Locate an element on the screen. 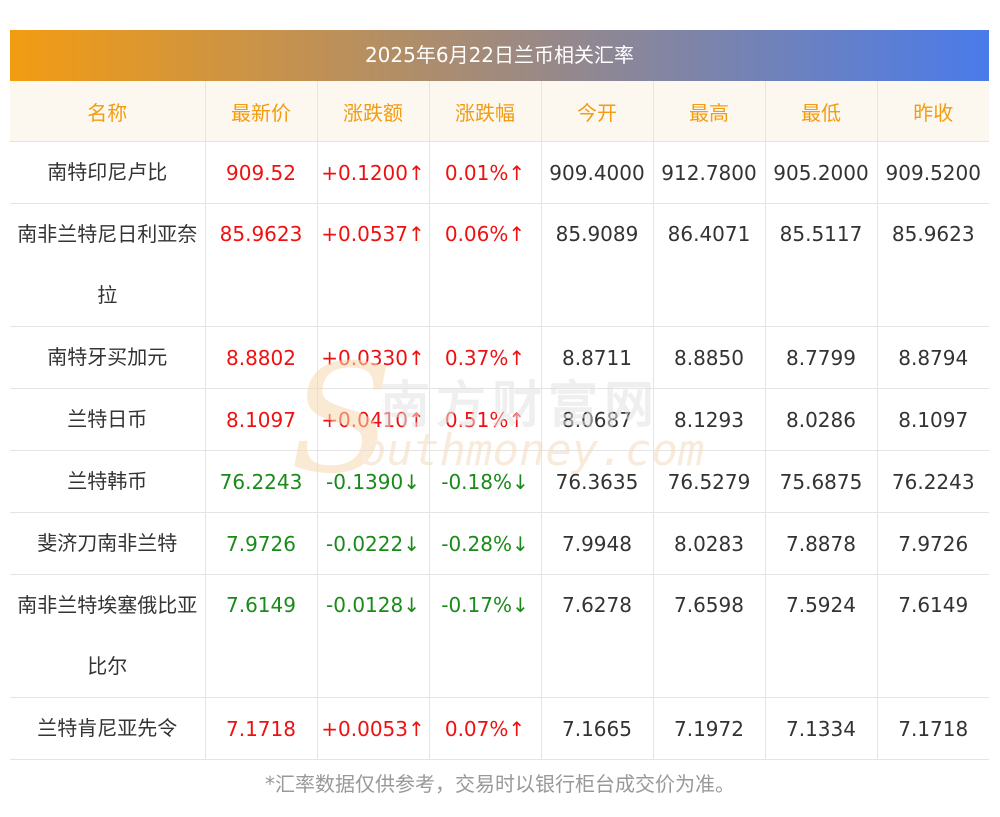 This screenshot has width=1000, height=817. header-row: 名称 最新价 涨跌额 涨跌幅 今开 最高 最低 昨收 is located at coordinates (499, 111).